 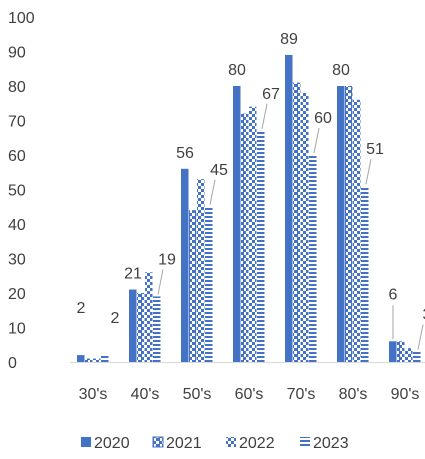 What do you see at coordinates (417, 356) in the screenshot?
I see `bar-2023-90s` at bounding box center [417, 356].